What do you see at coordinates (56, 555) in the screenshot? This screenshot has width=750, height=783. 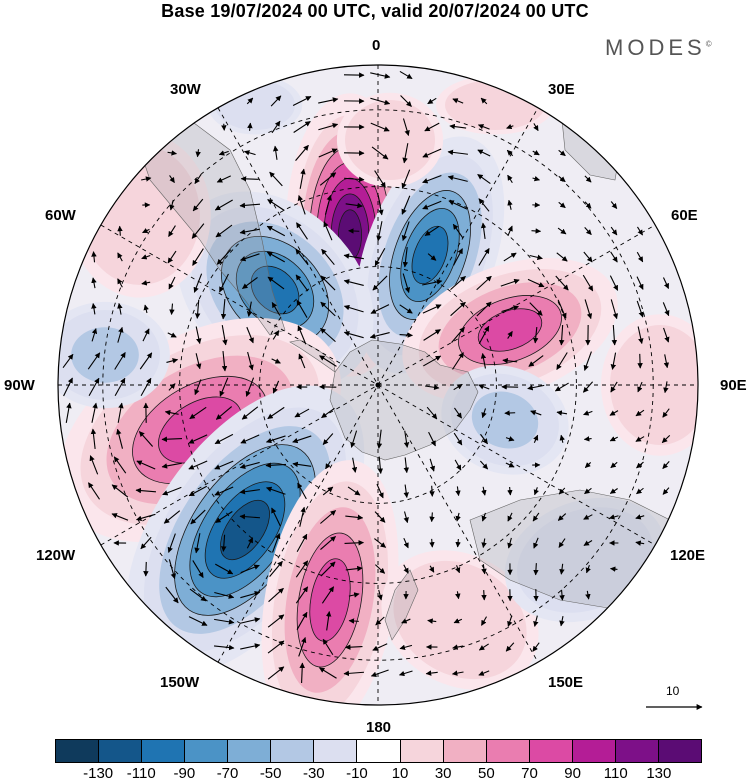 I see `lon-label-120w: 120W` at bounding box center [56, 555].